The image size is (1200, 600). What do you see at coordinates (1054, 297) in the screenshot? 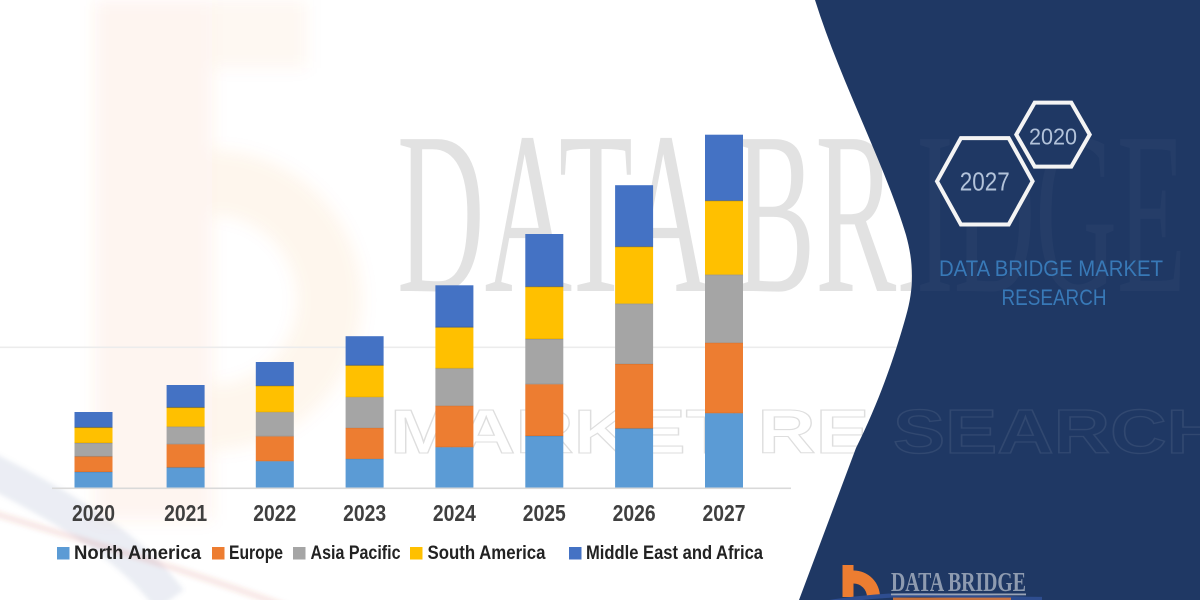
I see `svg-text: RESEARCH` at bounding box center [1054, 297].